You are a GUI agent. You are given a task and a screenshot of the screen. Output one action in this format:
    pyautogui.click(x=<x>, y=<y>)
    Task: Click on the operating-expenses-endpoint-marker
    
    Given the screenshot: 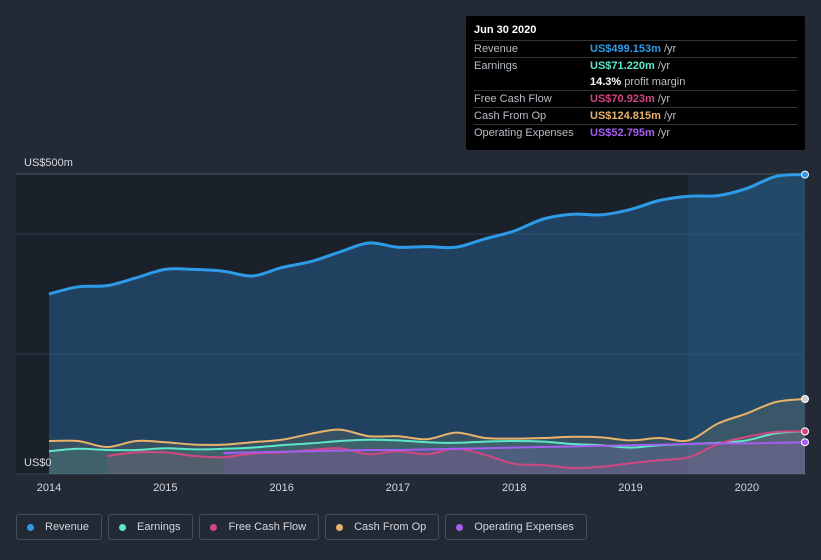 What is the action you would take?
    pyautogui.click(x=805, y=442)
    